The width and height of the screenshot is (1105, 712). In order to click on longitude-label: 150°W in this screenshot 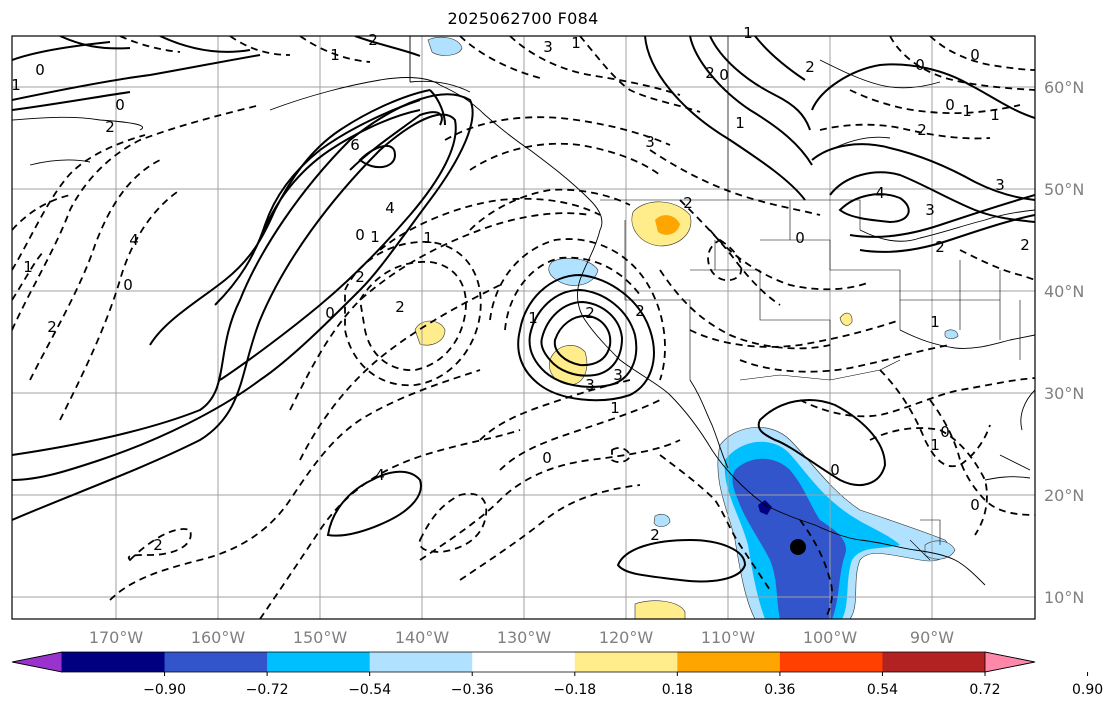, I will do `click(320, 637)`.